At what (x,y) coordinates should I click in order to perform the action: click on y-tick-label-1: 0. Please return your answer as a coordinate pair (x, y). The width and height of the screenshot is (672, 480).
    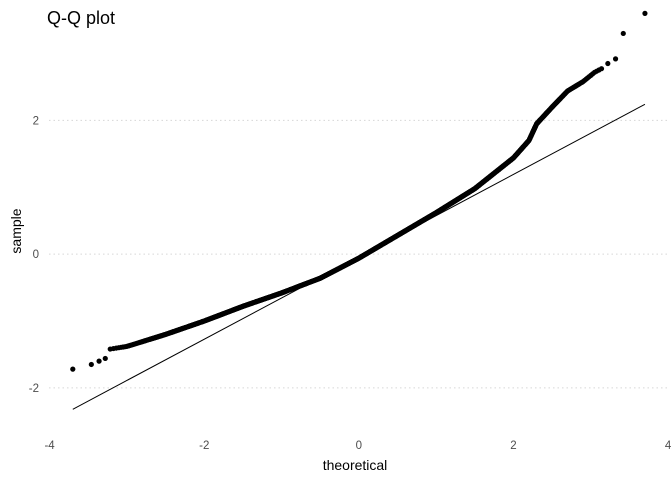
    Looking at the image, I should click on (36, 255).